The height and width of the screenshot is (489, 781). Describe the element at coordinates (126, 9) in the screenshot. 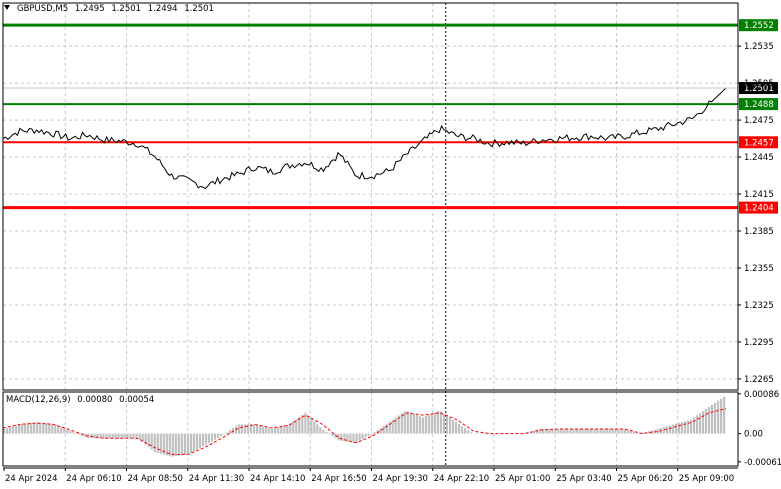

I see `high-value: 1.2501` at that location.